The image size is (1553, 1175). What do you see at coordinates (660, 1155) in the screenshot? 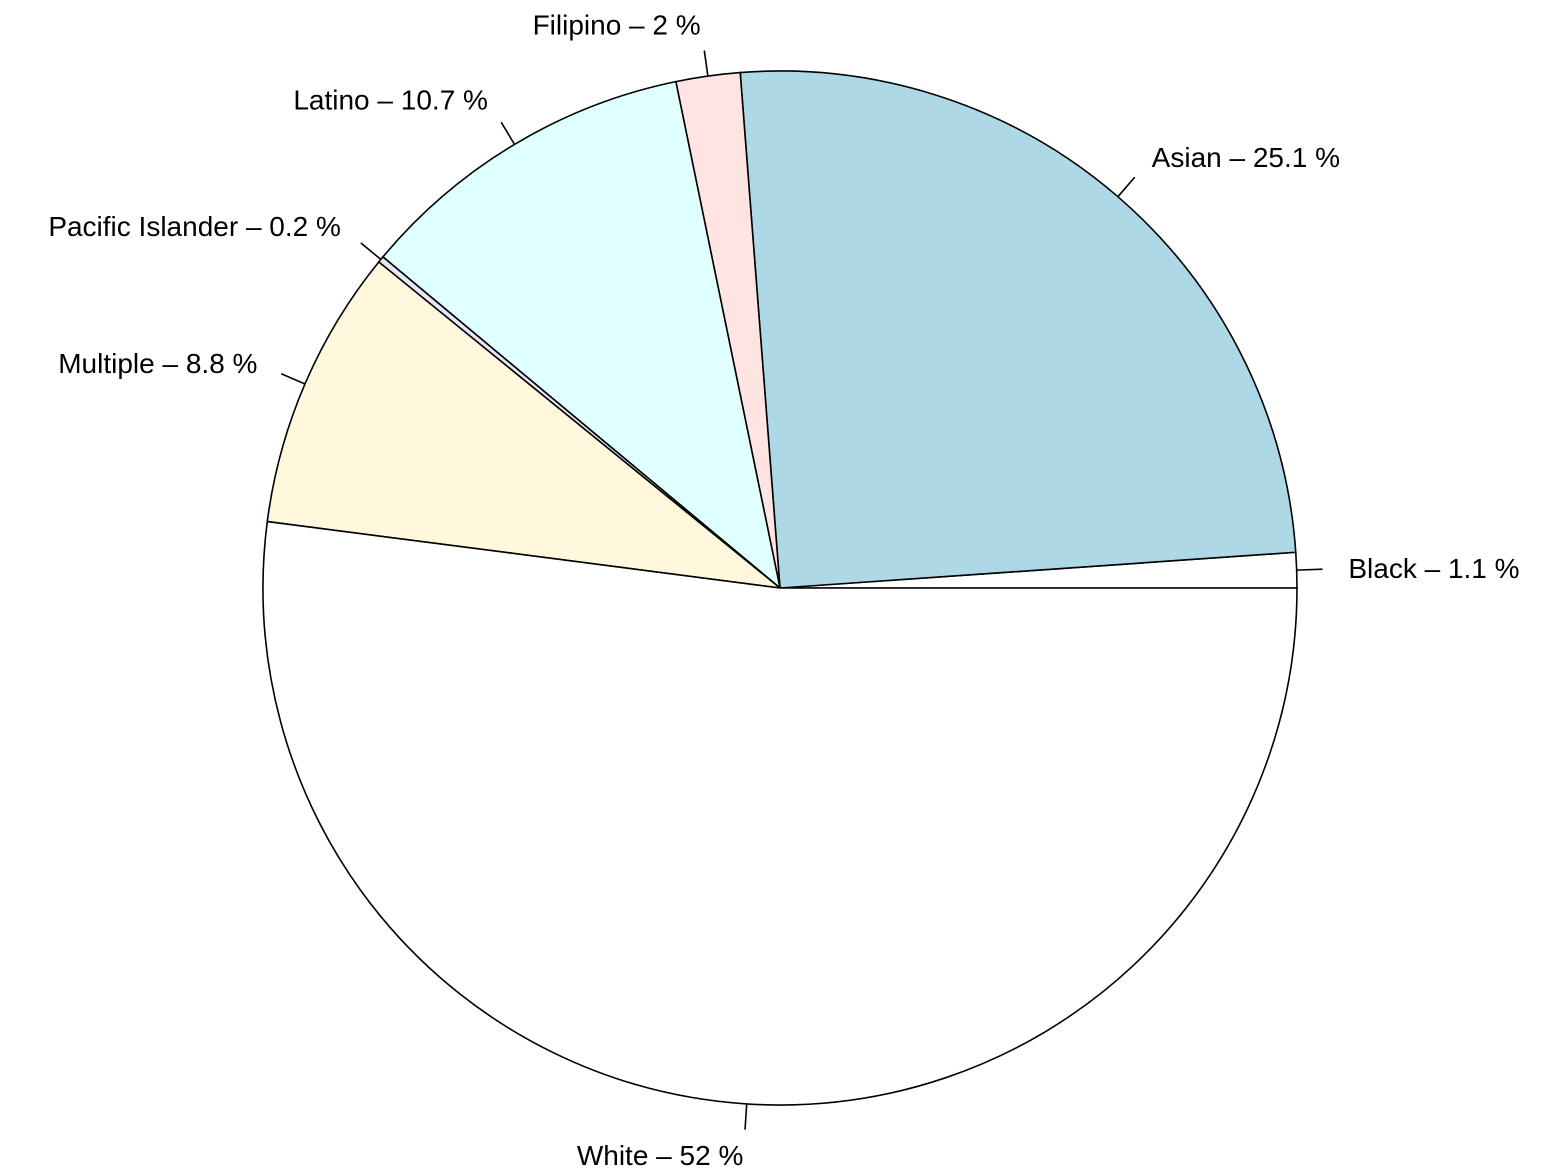
I see `slice-label: White – 52 %` at bounding box center [660, 1155].